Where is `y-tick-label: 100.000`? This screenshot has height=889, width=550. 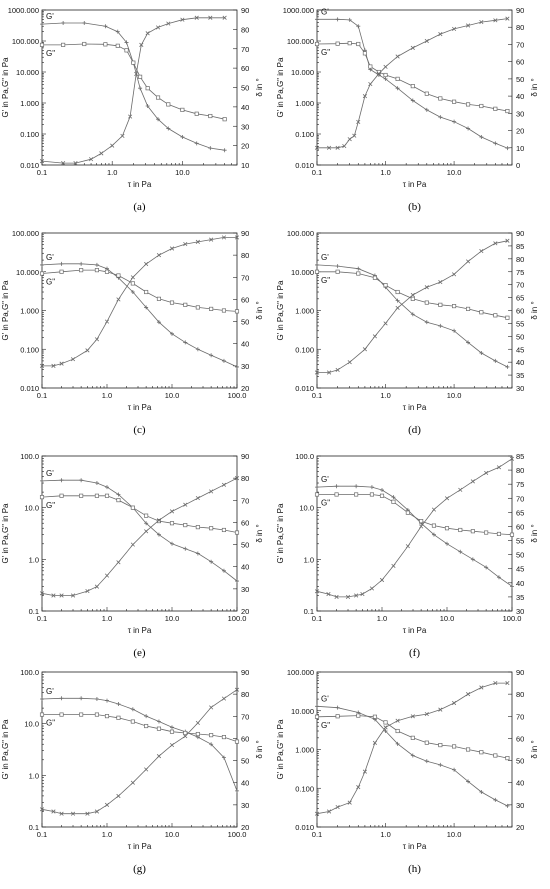 y-tick-label: 100.000 is located at coordinates (300, 233).